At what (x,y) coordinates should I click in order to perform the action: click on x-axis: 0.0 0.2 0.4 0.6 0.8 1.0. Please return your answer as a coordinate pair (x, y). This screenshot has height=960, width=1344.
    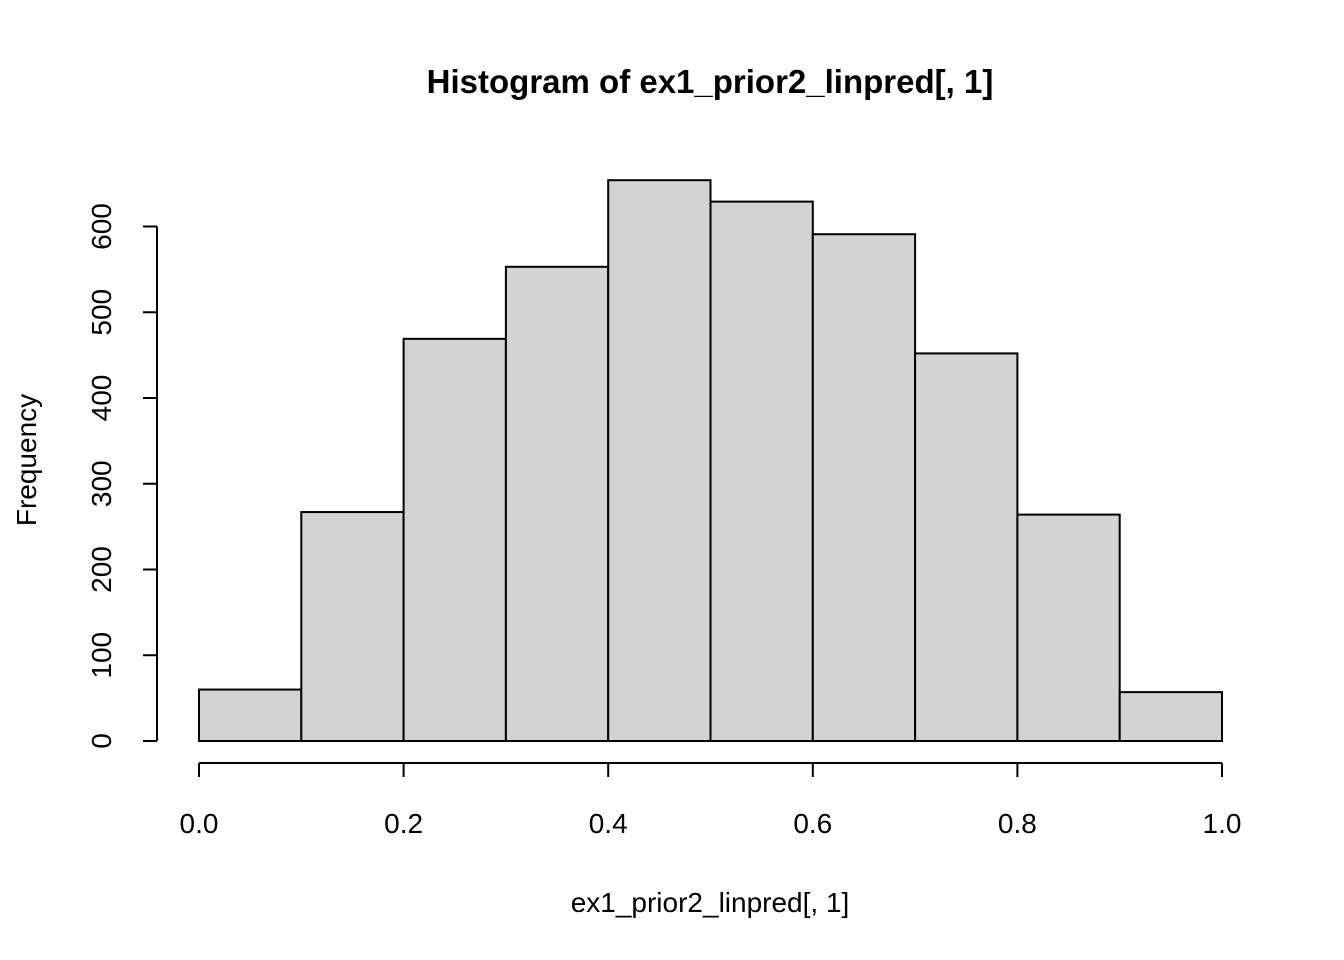
    Looking at the image, I should click on (711, 800).